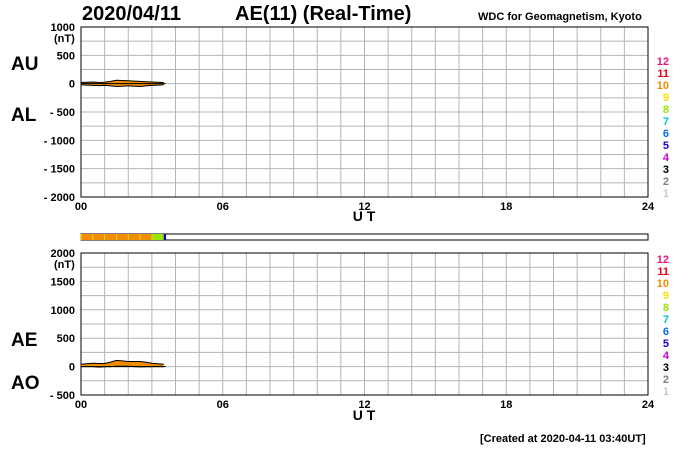 The image size is (700, 450). Describe the element at coordinates (63, 282) in the screenshot. I see `y-tick-label: 1500` at that location.